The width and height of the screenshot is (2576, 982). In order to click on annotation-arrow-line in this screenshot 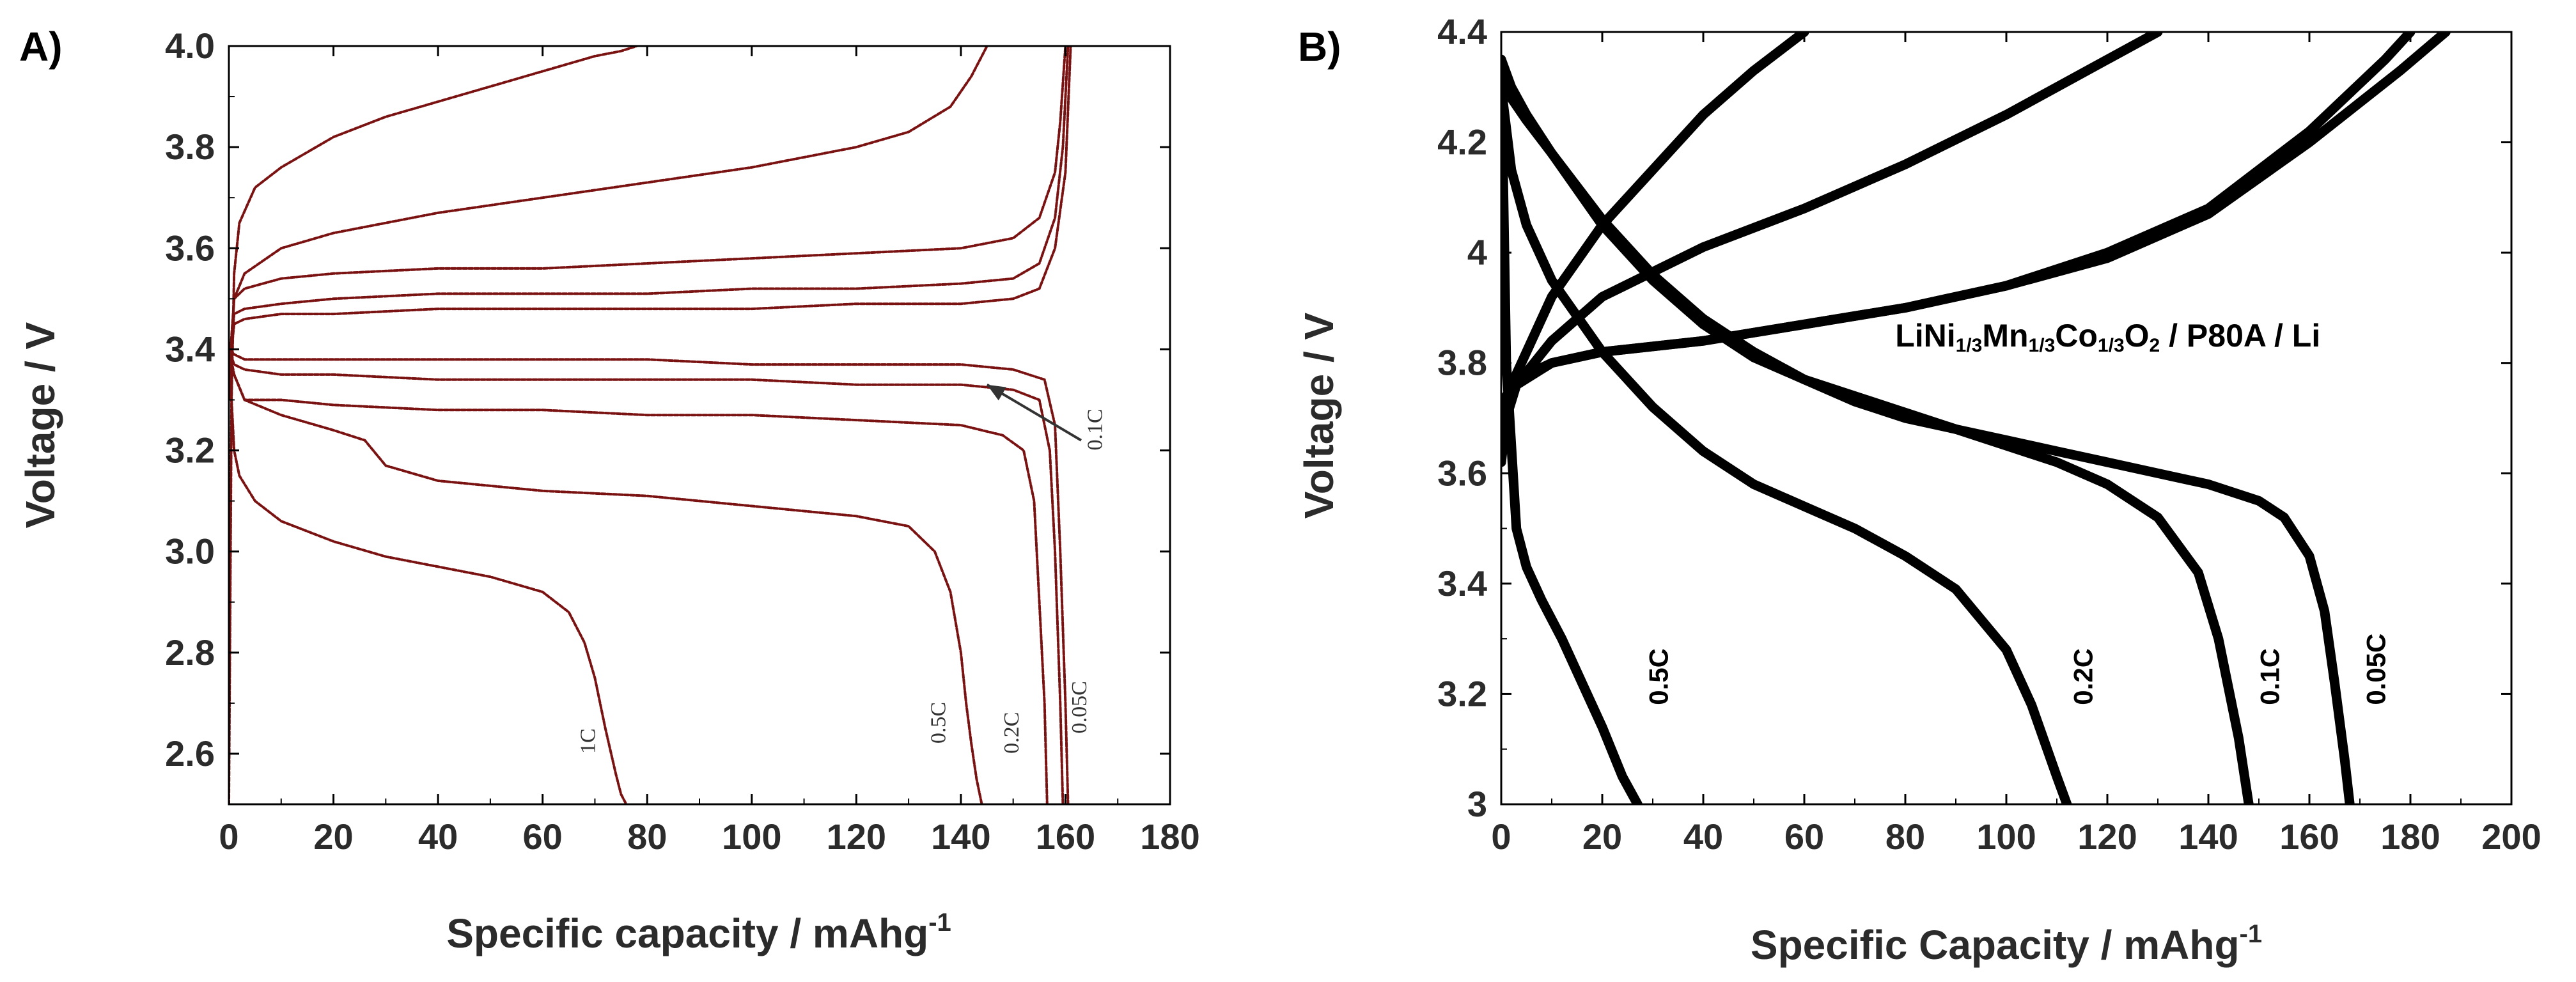, I will do `click(1034, 413)`.